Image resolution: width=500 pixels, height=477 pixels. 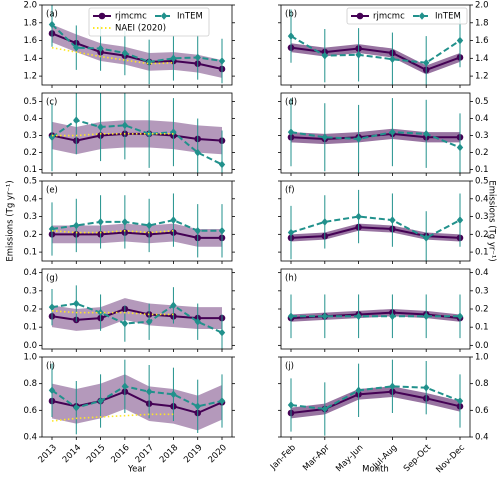 What do you see at coordinates (11, 220) in the screenshot?
I see `y-axis-label: Emissions (Tg yr⁻¹)` at bounding box center [11, 220].